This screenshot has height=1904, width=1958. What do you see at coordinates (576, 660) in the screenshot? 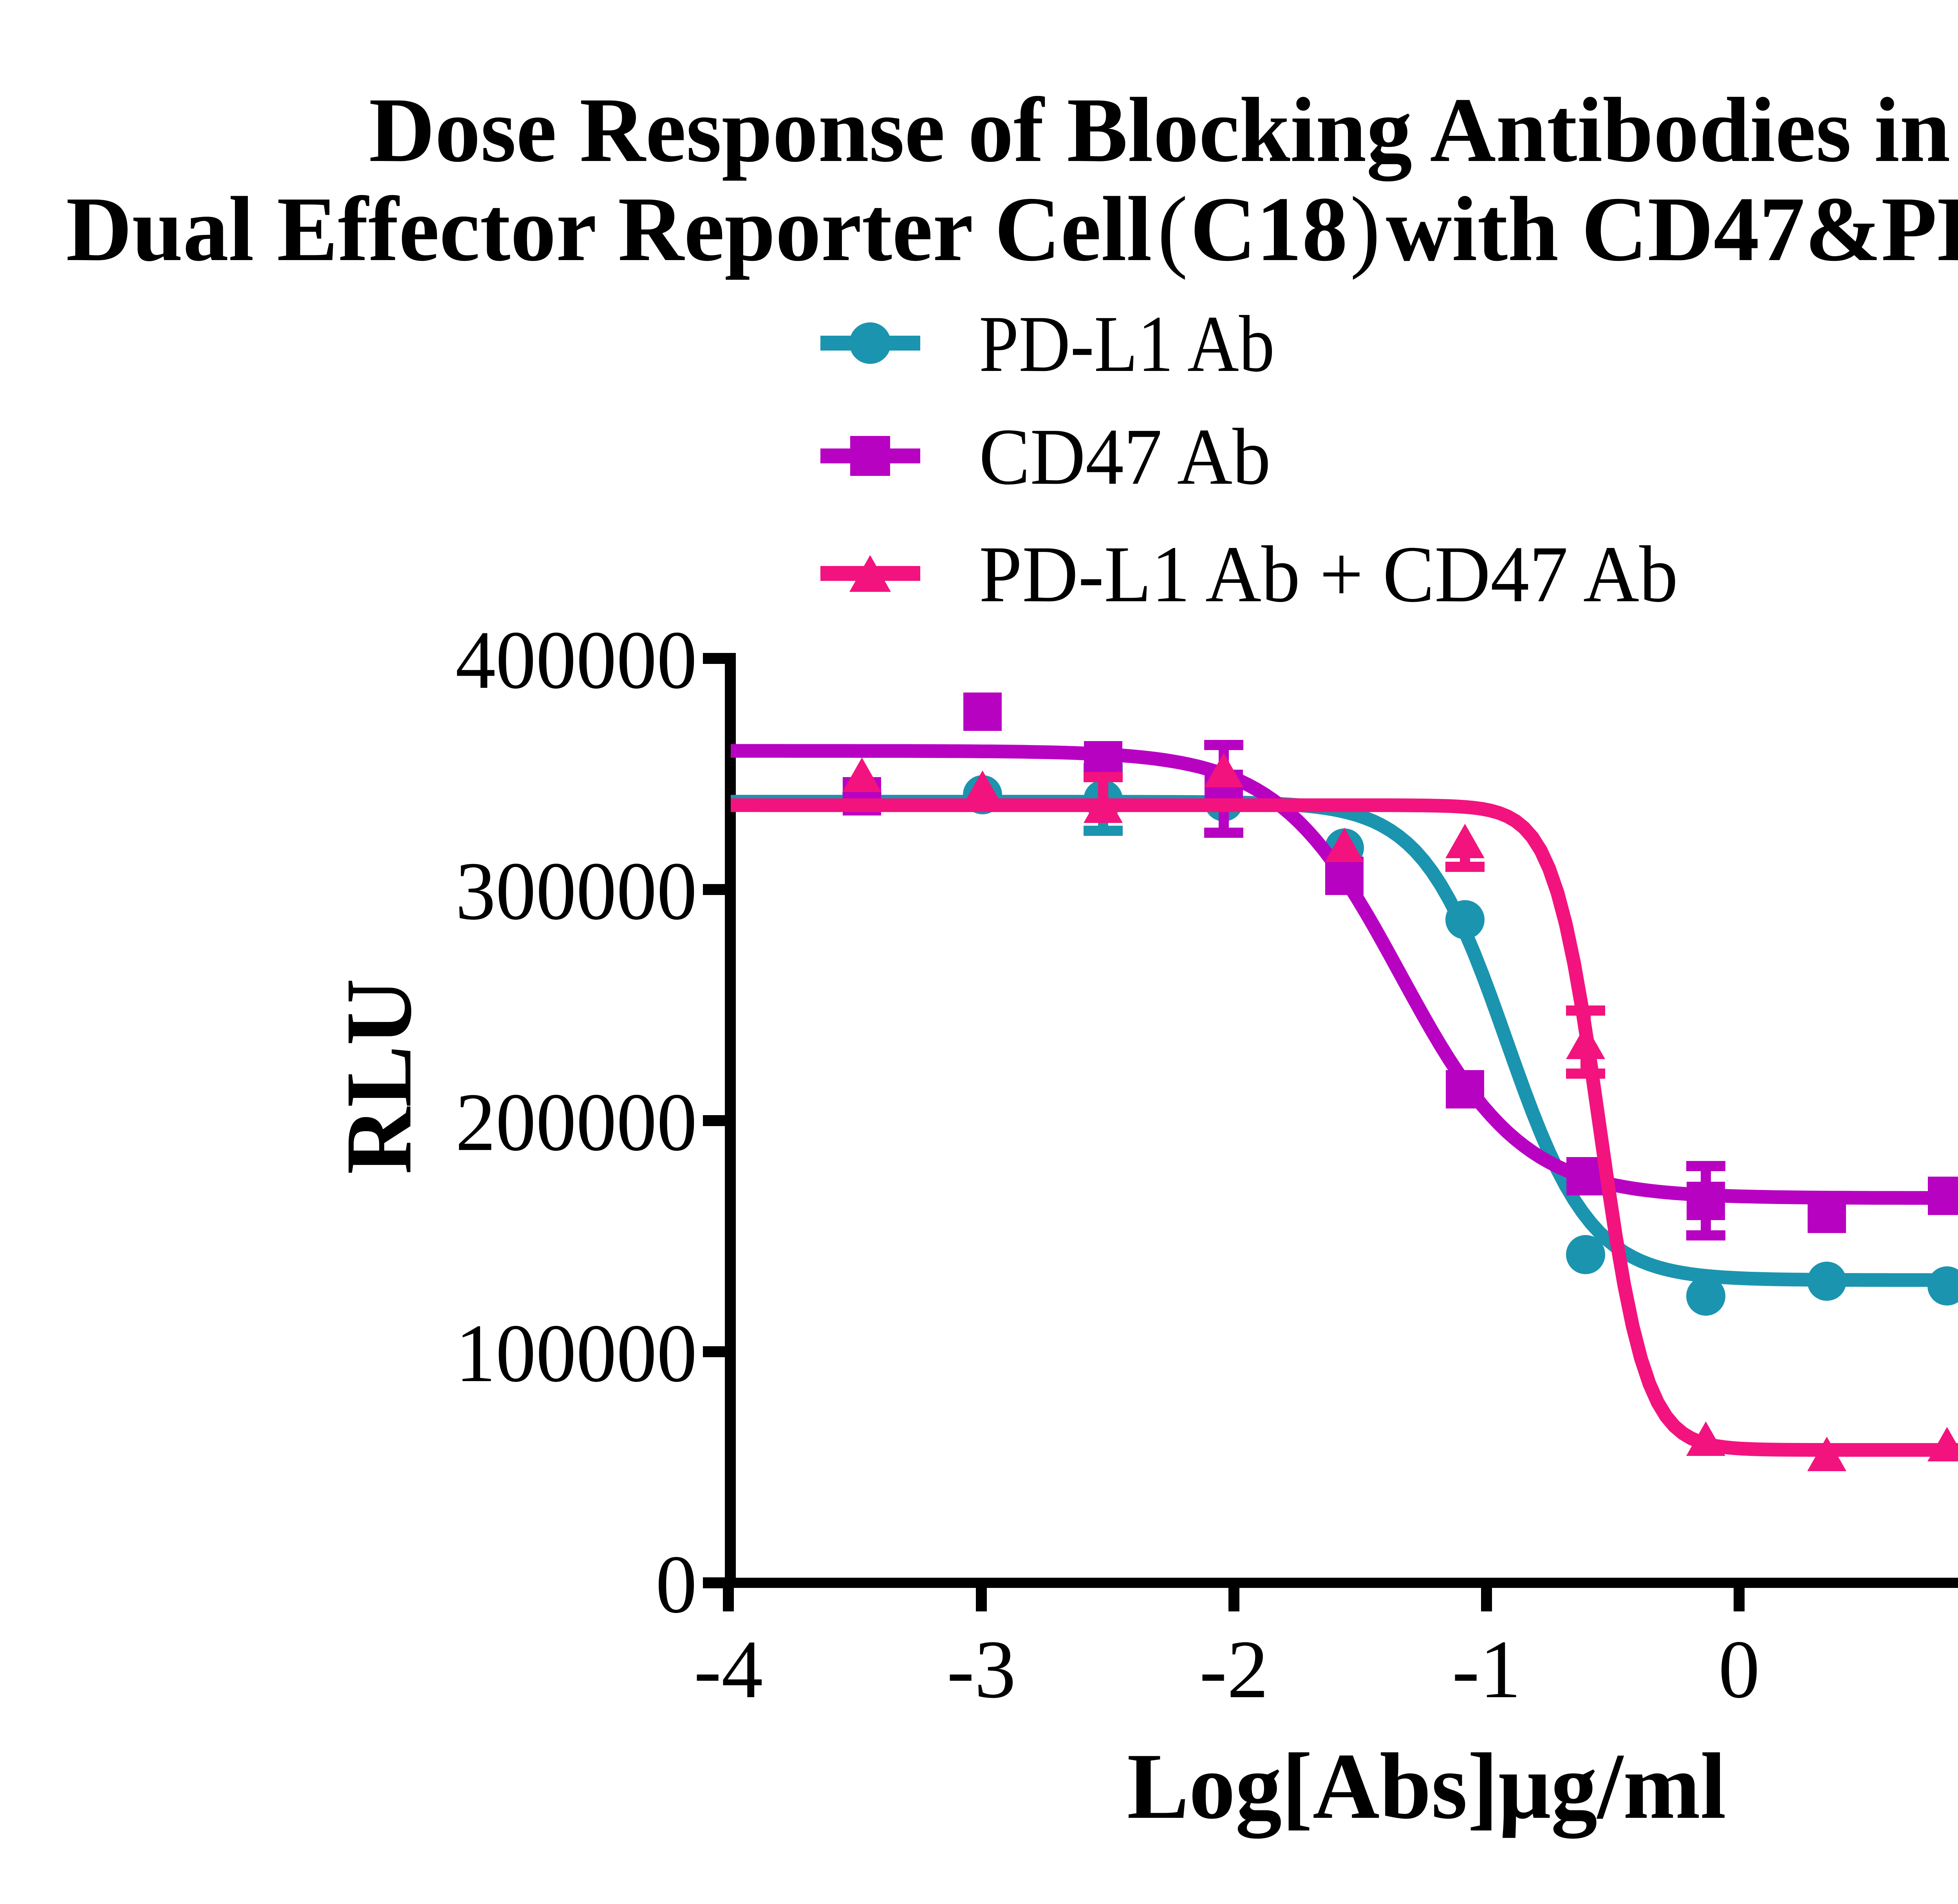
I see `svg-text: 400000` at bounding box center [576, 660].